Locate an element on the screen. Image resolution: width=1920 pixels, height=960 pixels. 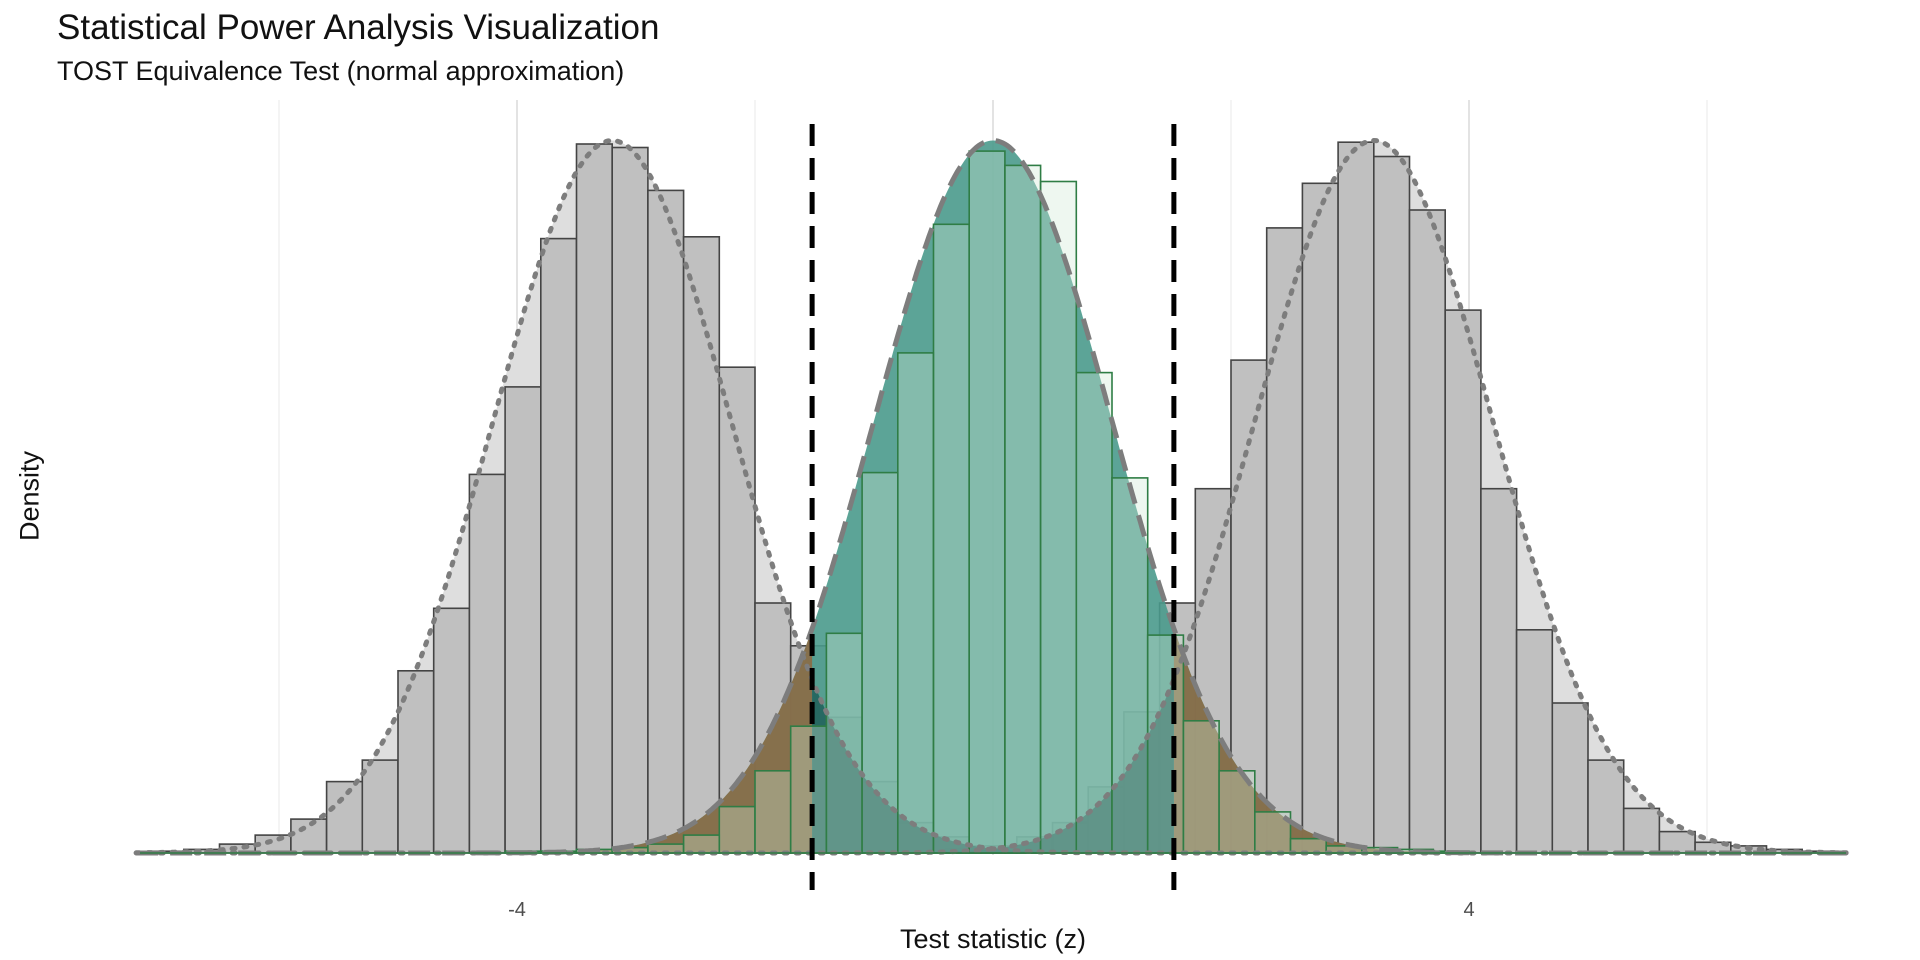
x-axis-ticks: -4 4 is located at coordinates (991, 910).